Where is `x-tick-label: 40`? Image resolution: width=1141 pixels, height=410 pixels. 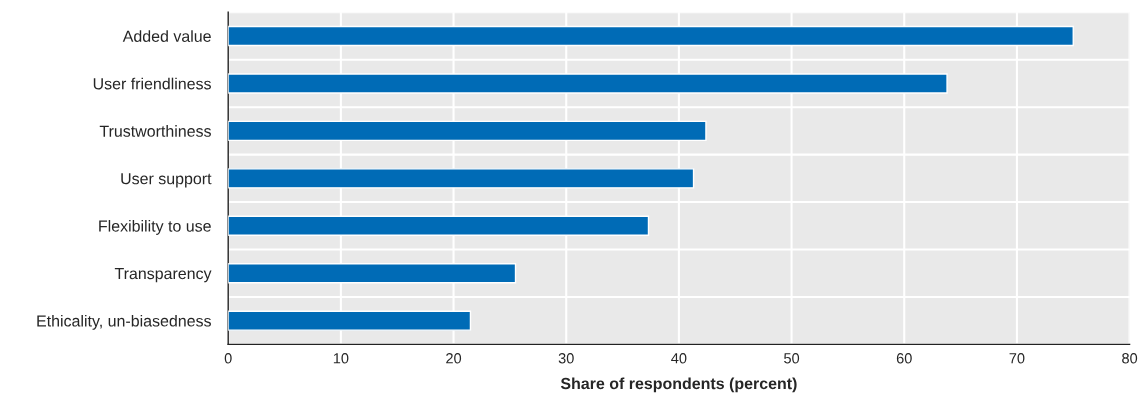 x-tick-label: 40 is located at coordinates (679, 358).